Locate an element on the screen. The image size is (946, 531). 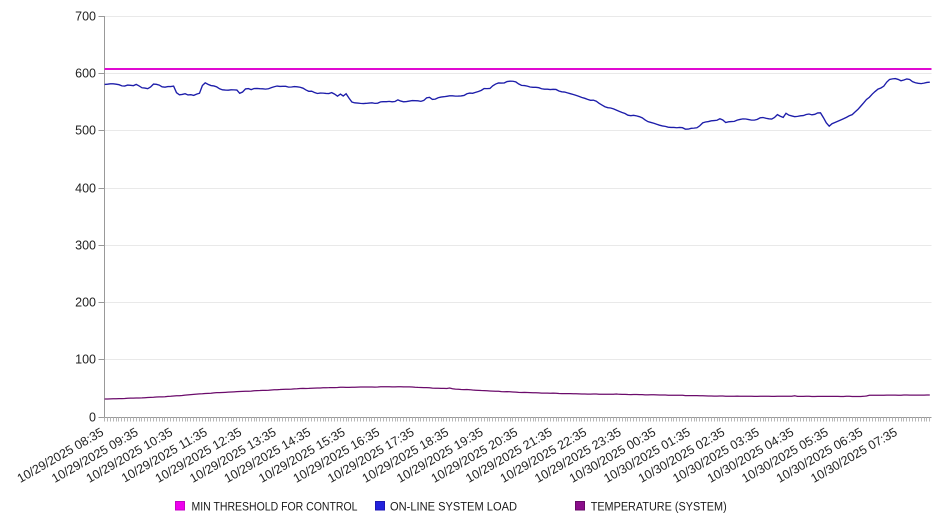
svg-text: 100 is located at coordinates (85, 359).